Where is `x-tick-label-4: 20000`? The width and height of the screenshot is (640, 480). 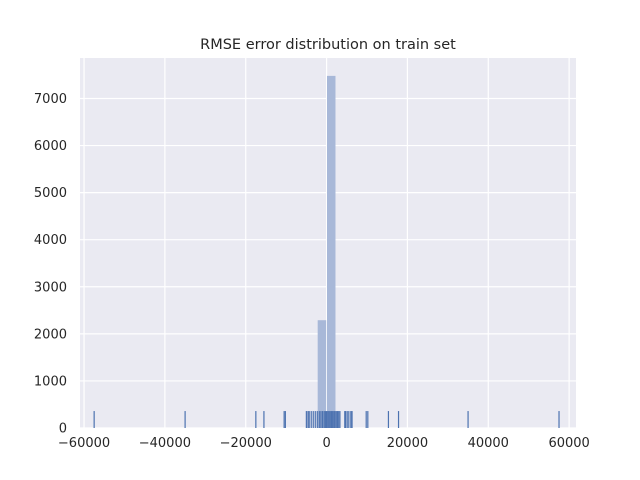
x-tick-label-4: 20000 is located at coordinates (407, 443).